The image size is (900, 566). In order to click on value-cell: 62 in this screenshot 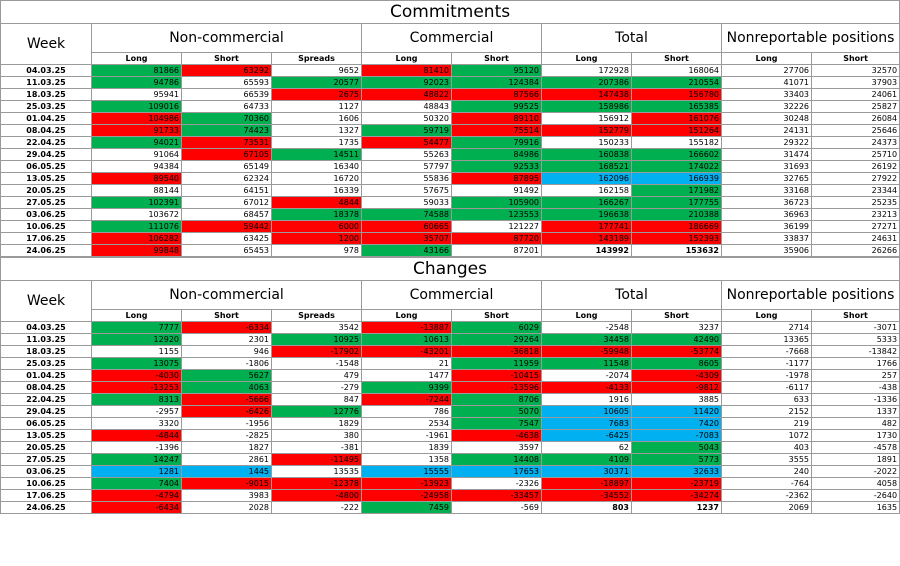, I will do `click(586, 447)`.